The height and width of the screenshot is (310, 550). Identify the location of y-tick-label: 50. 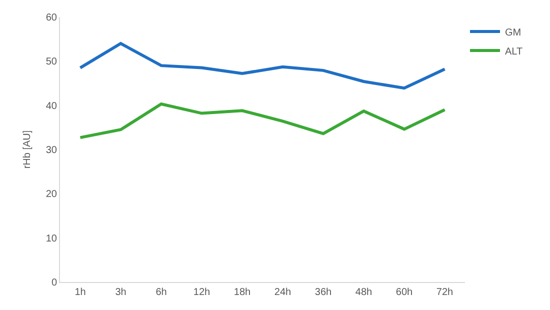
(52, 62).